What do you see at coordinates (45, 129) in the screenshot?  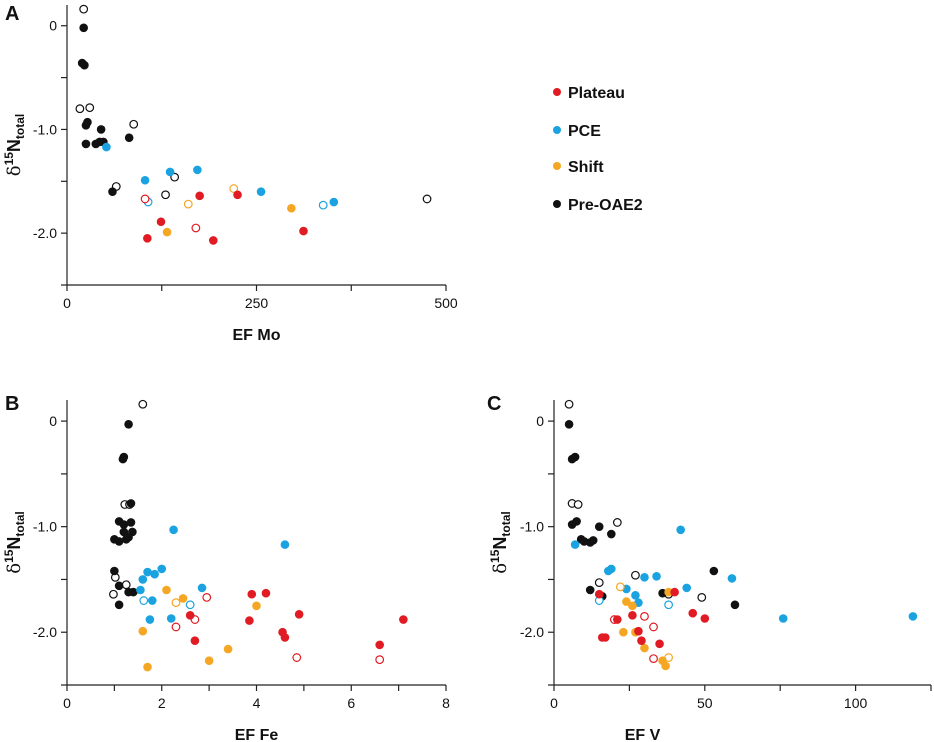 I see `y-tick-label-a: -1.0` at bounding box center [45, 129].